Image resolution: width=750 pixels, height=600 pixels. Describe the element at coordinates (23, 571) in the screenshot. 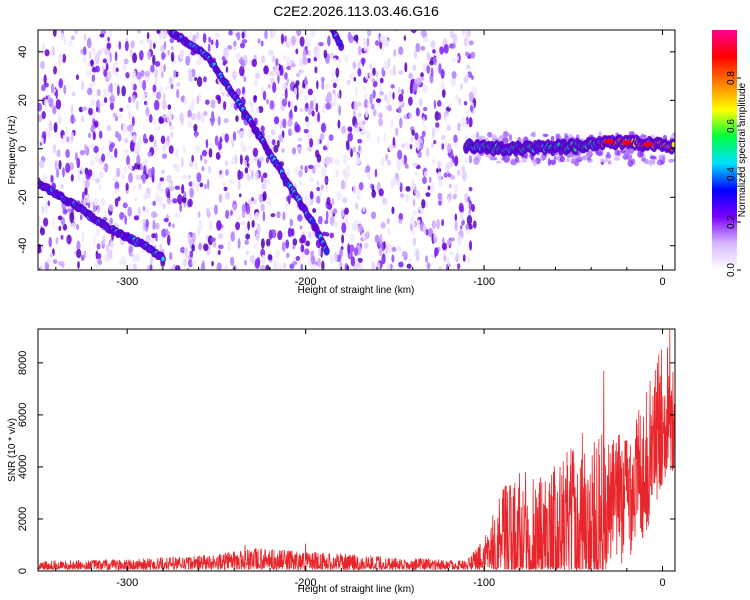

I see `y-tick-label: 0` at that location.